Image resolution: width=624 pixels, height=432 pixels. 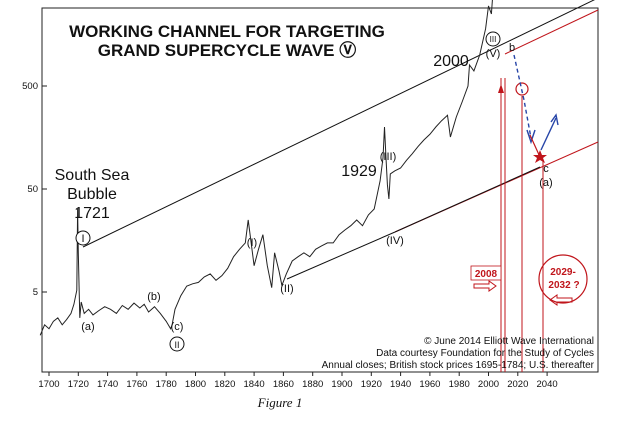 What do you see at coordinates (227, 31) in the screenshot?
I see `chart-title: WORKING CHANNEL FOR TARGETING` at bounding box center [227, 31].